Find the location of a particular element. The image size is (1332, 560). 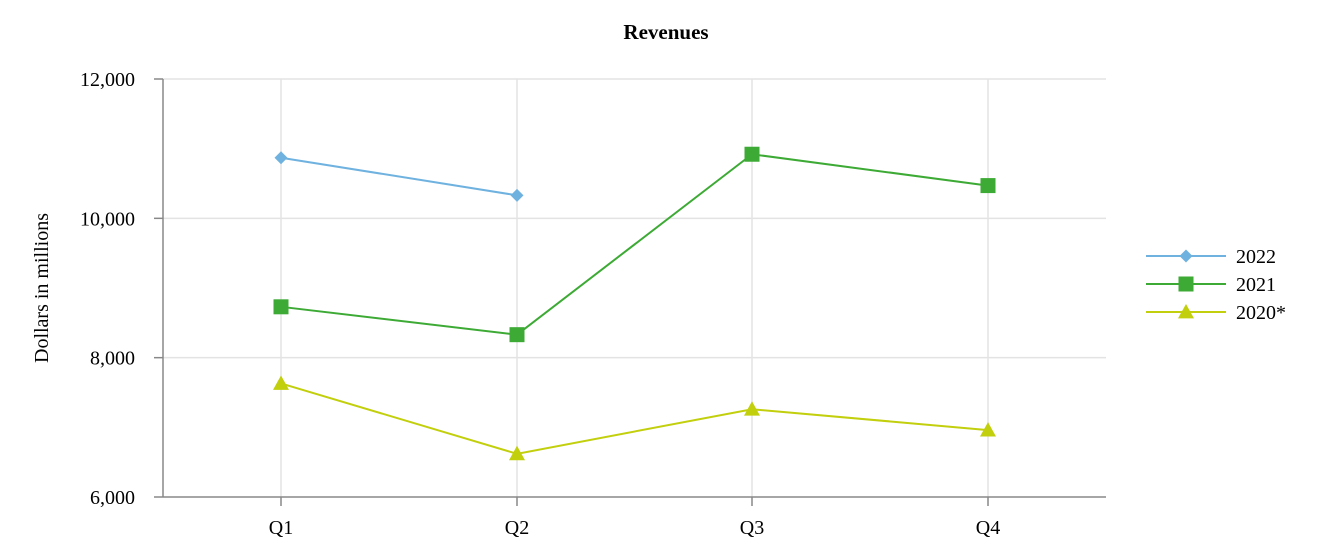

chart-title: Revenues is located at coordinates (665, 32).